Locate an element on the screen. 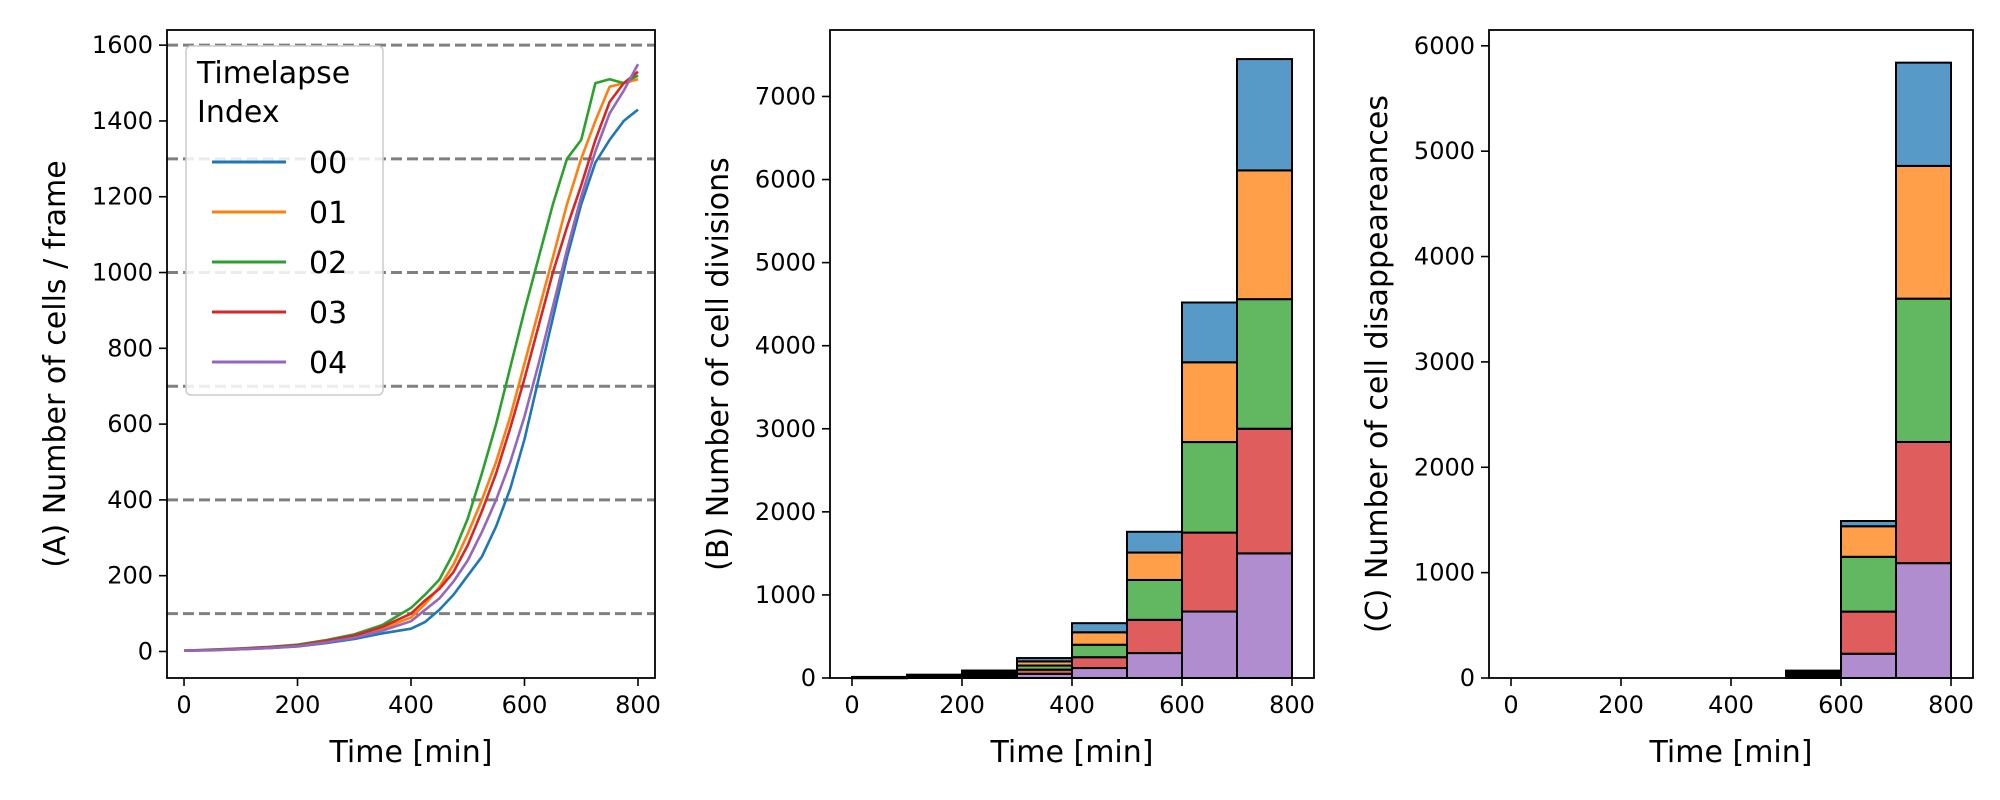  y-axis-title: (A) Number of cells / frame is located at coordinates (55, 363).